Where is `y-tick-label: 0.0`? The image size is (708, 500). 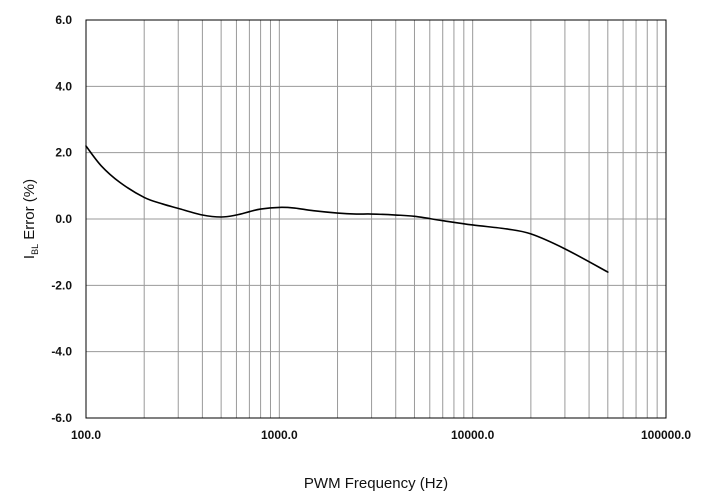
y-tick-label: 0.0 is located at coordinates (63, 219).